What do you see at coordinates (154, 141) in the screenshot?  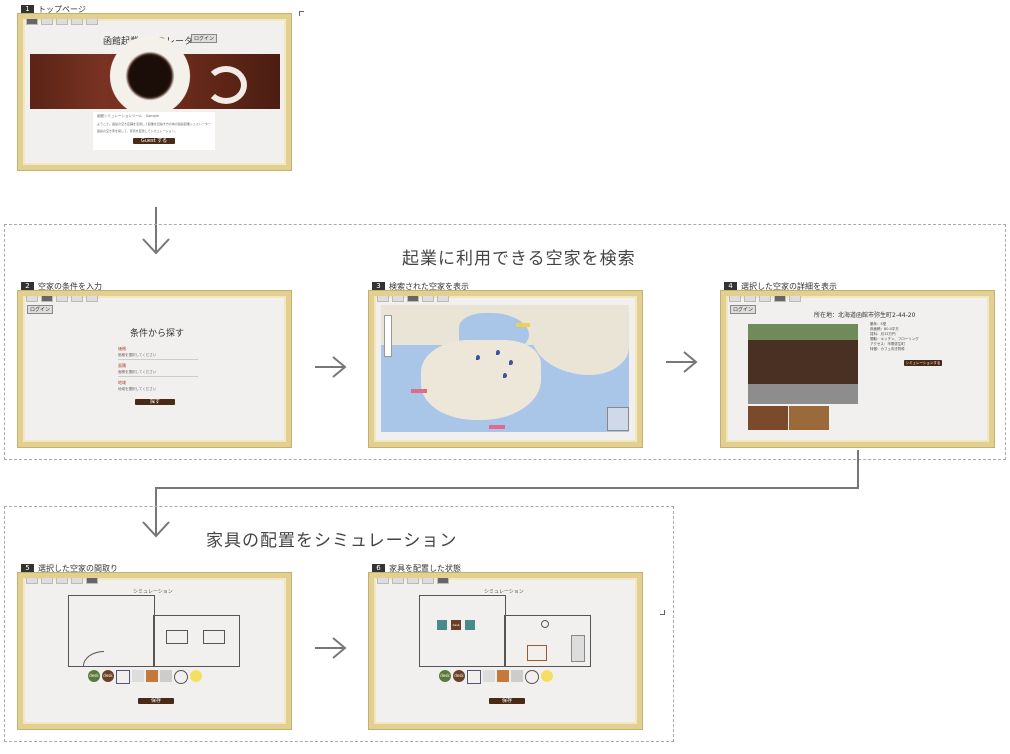 I see `guest-button: Guest する` at bounding box center [154, 141].